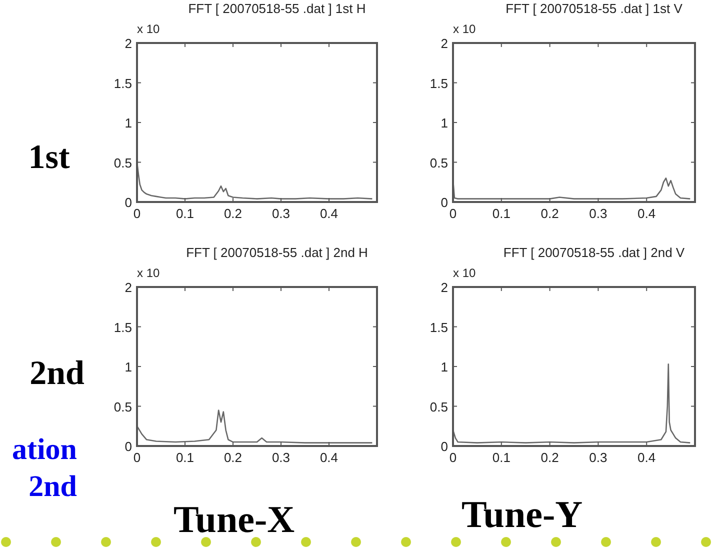  Describe the element at coordinates (594, 252) in the screenshot. I see `chart-title: FFT [ 20070518-55 .dat ] 2nd V` at that location.